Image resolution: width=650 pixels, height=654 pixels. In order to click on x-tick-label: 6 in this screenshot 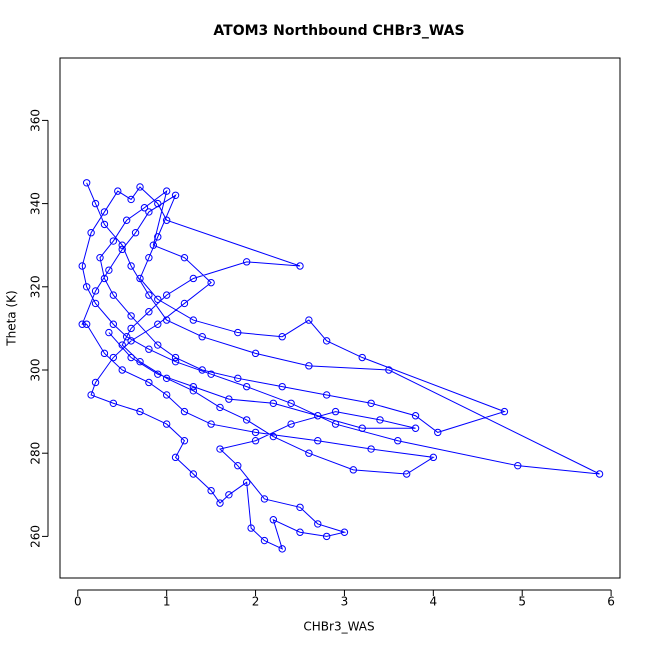, I will do `click(611, 602)`.